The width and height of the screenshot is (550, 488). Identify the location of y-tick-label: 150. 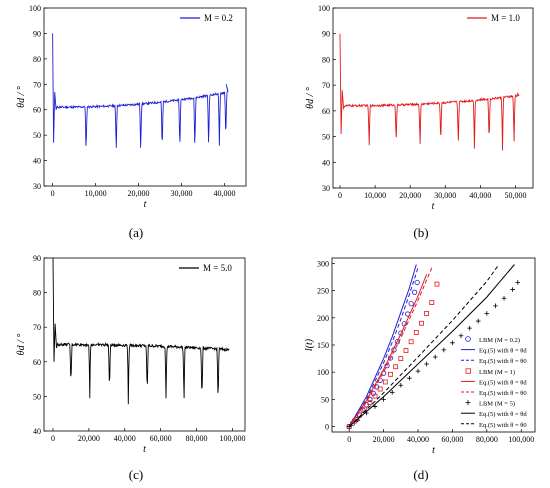
(323, 345).